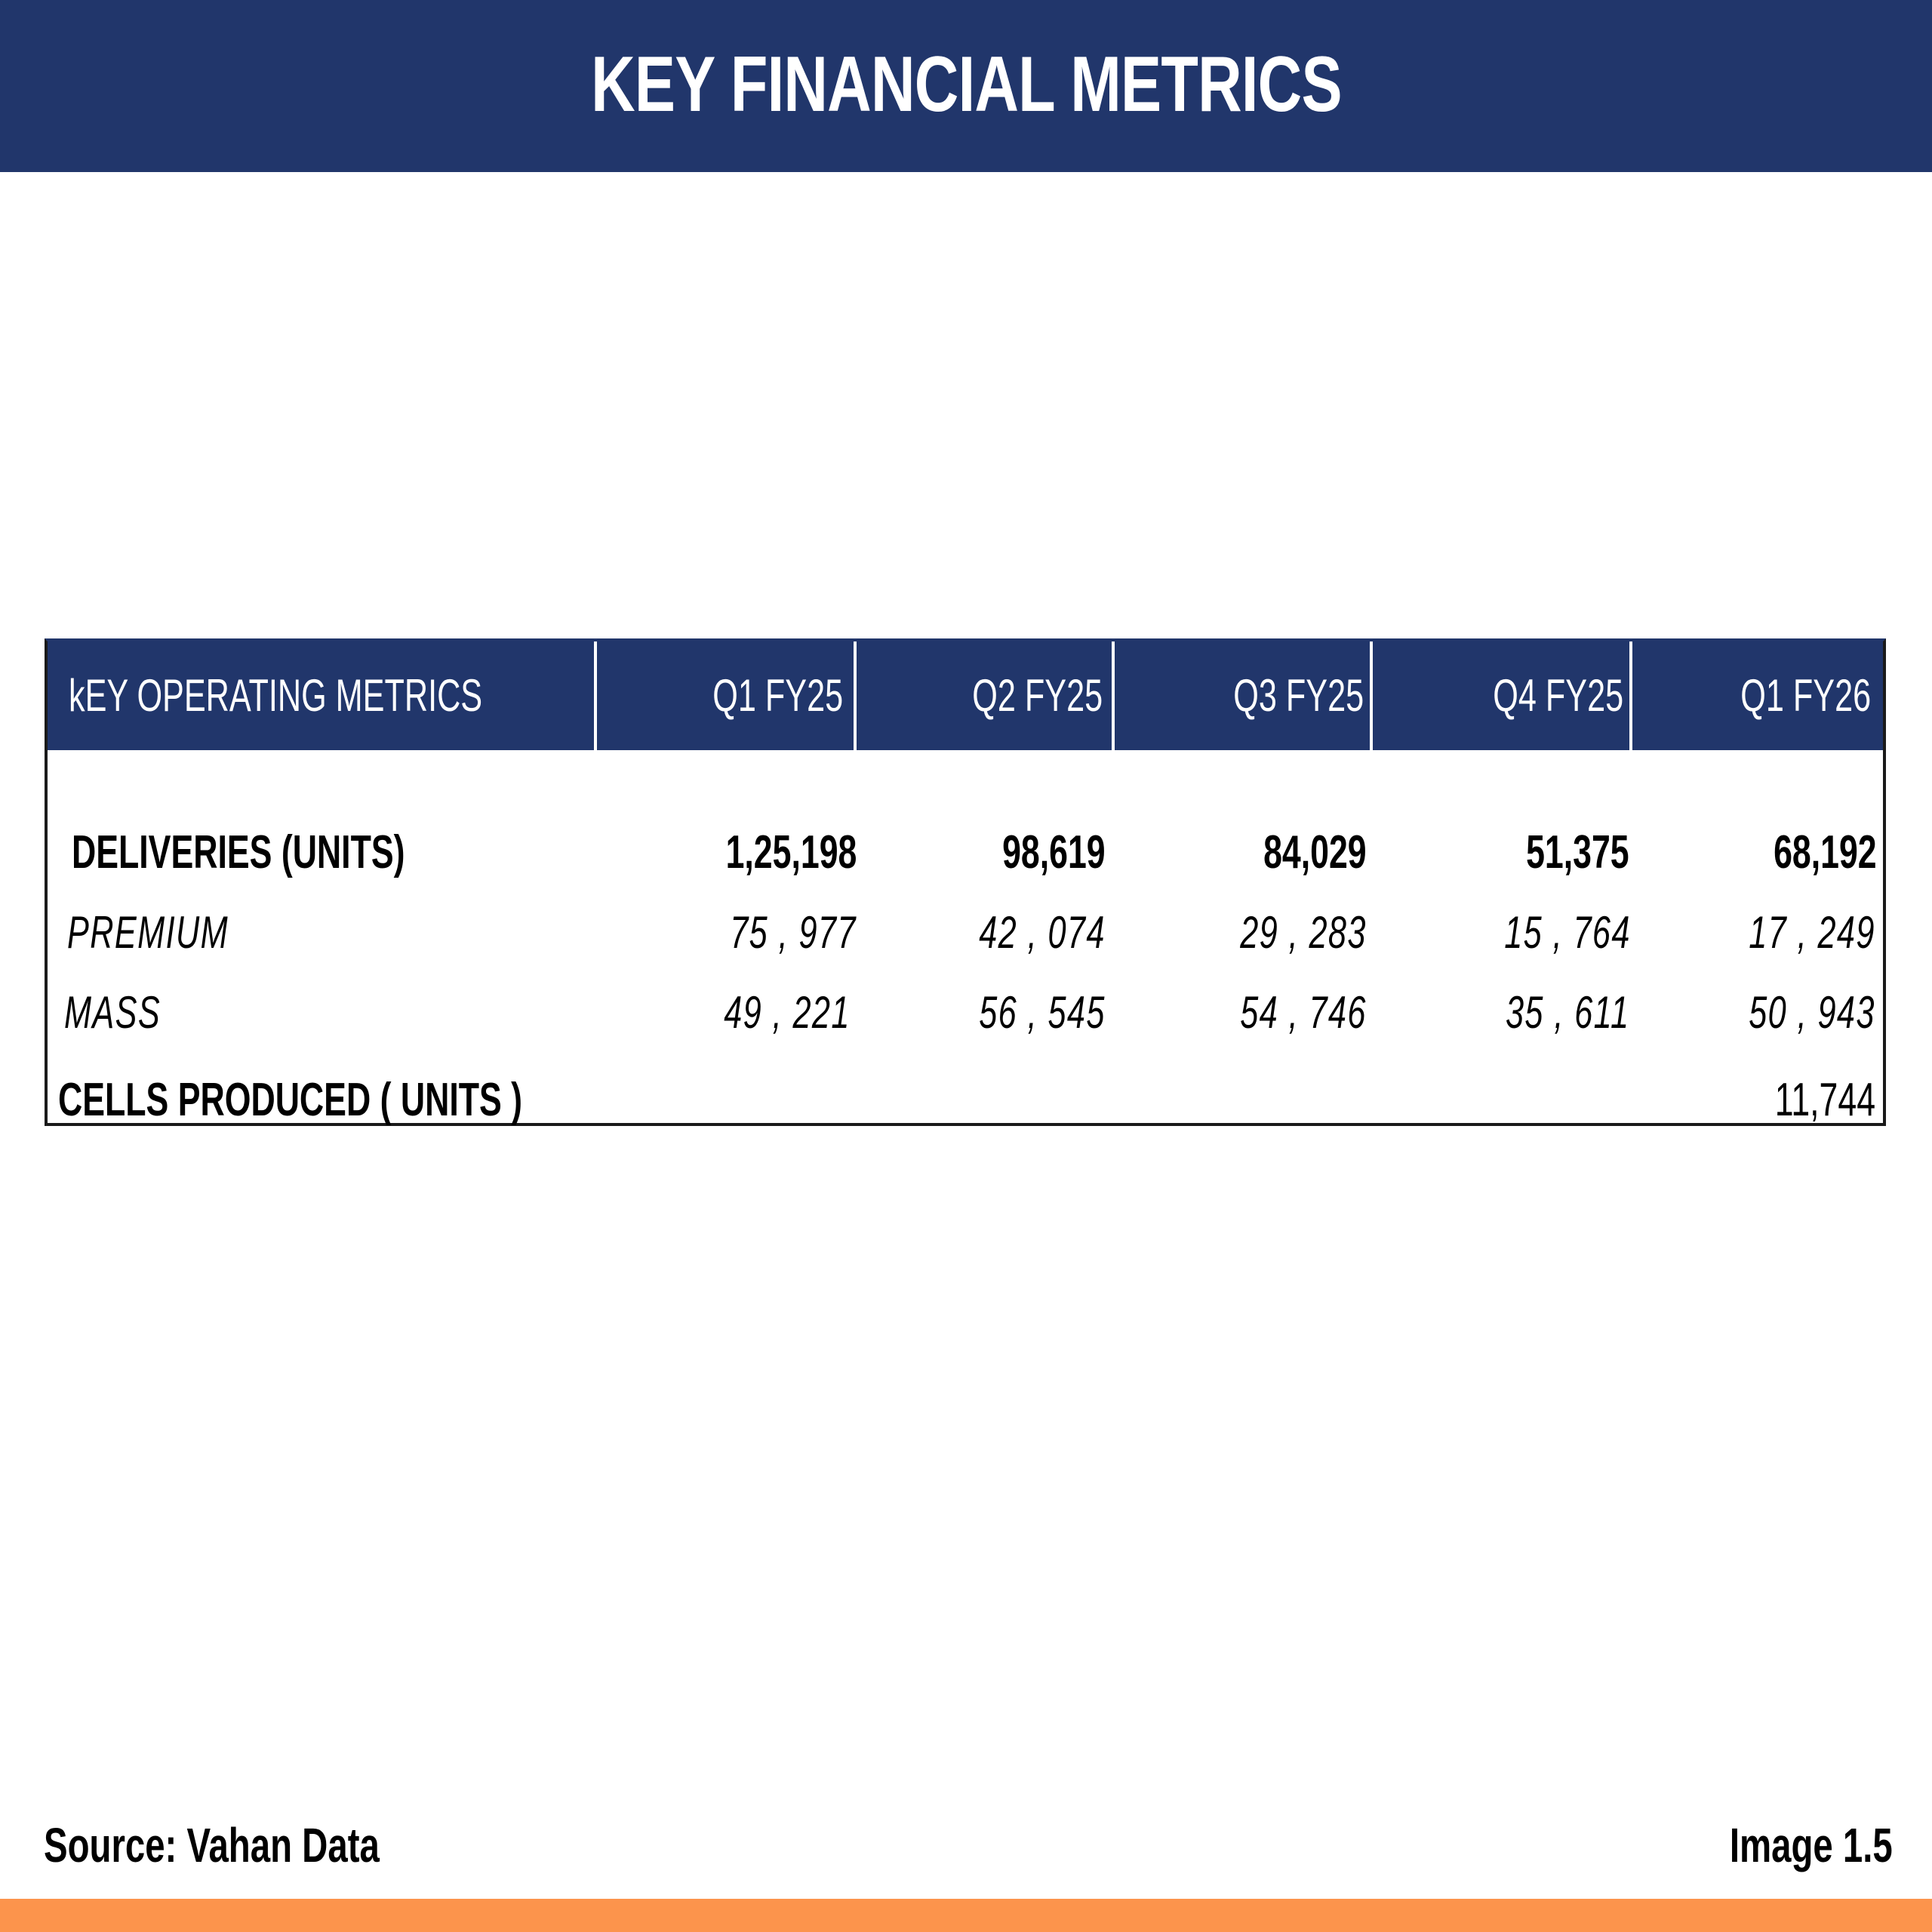 This screenshot has height=1932, width=1932. What do you see at coordinates (793, 932) in the screenshot?
I see `value-cell: 75 , 977` at bounding box center [793, 932].